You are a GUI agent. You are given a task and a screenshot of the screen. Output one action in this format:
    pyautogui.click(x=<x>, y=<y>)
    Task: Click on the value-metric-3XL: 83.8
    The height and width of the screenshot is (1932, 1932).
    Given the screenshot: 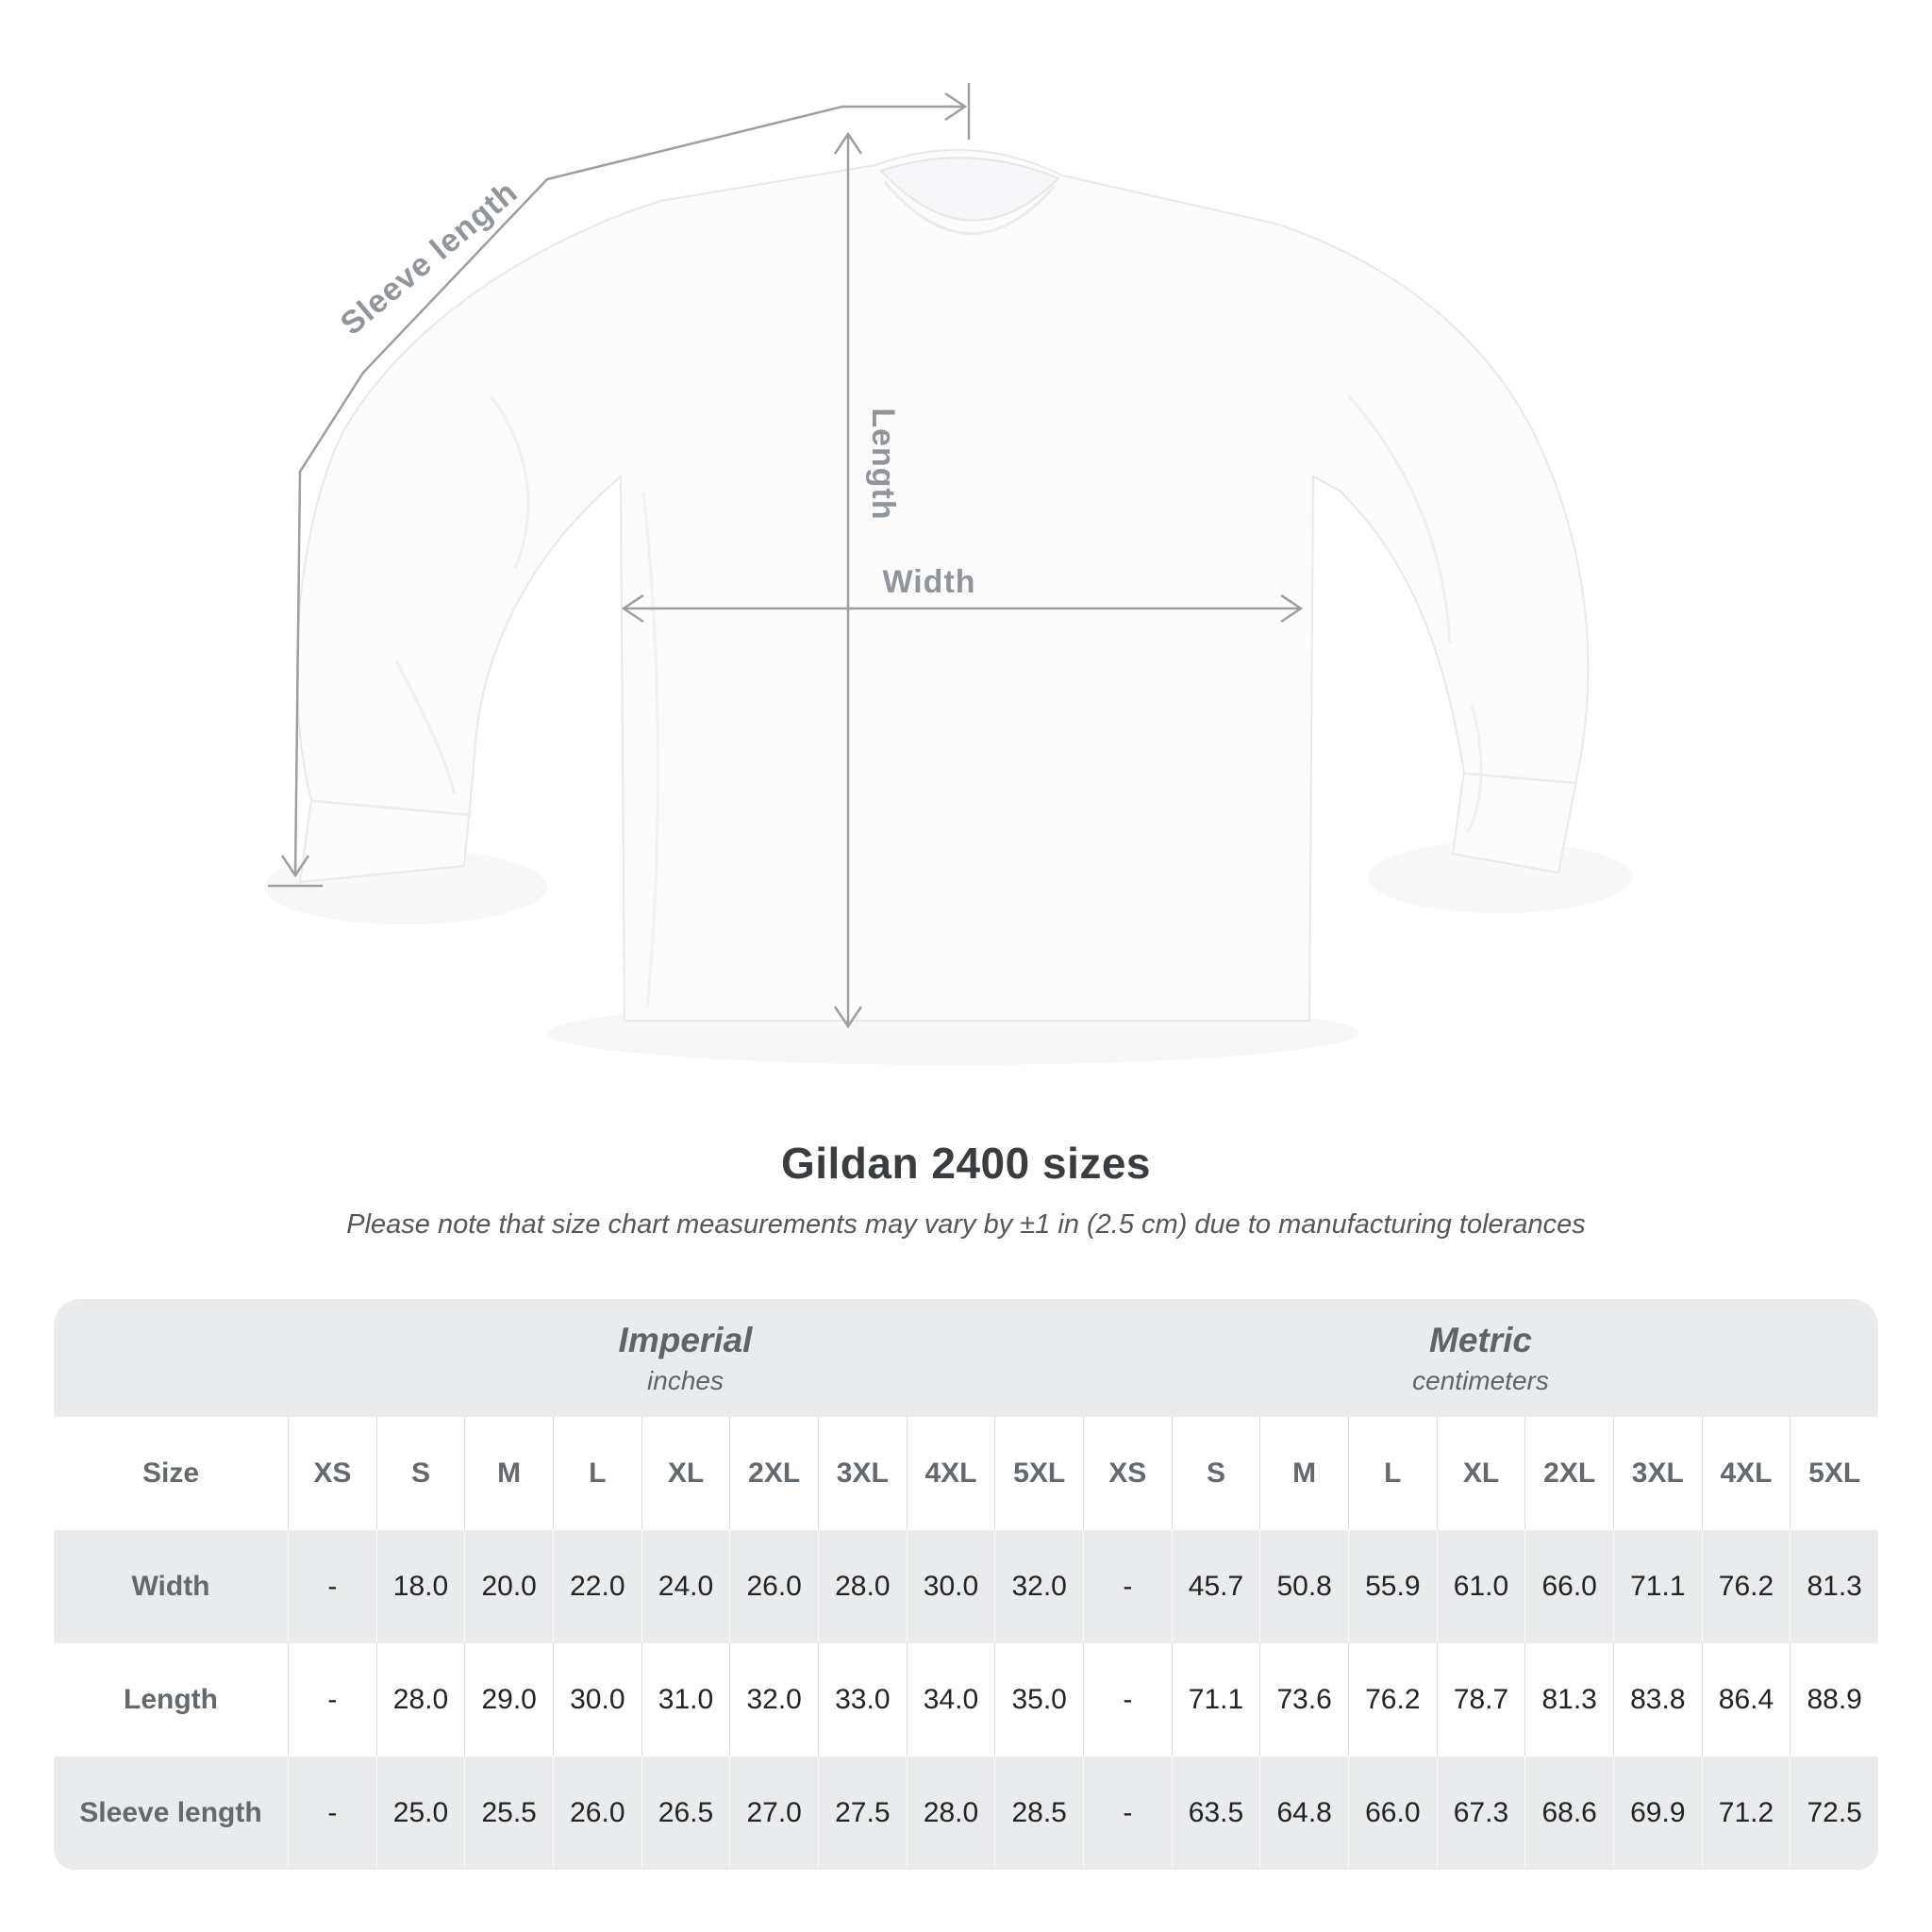 What is the action you would take?
    pyautogui.click(x=1657, y=1700)
    